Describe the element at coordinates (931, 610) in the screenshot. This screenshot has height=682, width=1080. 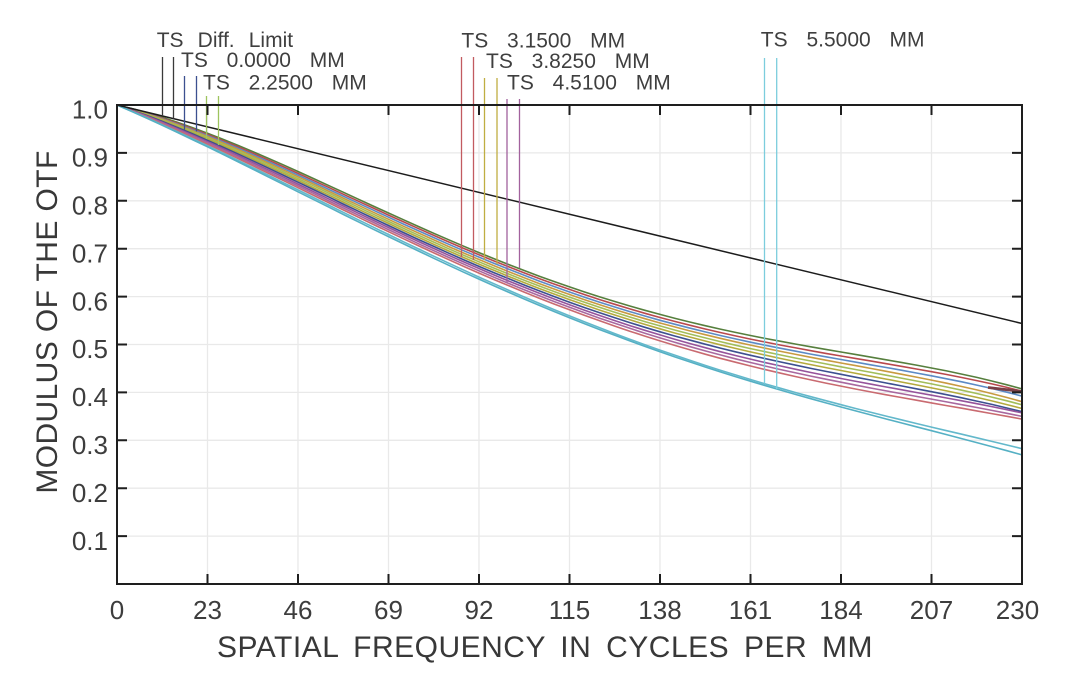
I see `svg-text: 207` at that location.